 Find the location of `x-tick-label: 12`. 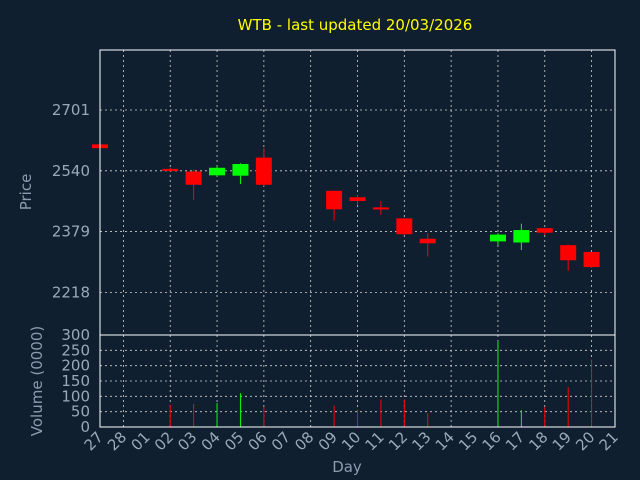

x-tick-label: 12 is located at coordinates (398, 441).